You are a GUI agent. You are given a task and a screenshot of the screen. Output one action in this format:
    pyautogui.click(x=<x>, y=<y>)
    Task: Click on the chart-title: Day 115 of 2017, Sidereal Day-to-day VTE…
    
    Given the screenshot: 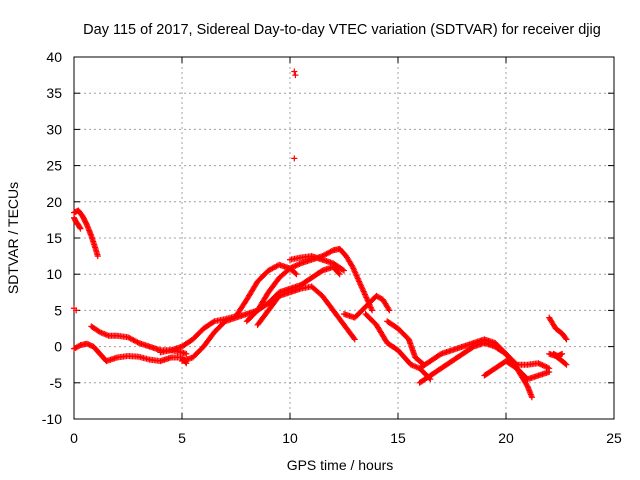 What is the action you would take?
    pyautogui.click(x=342, y=30)
    